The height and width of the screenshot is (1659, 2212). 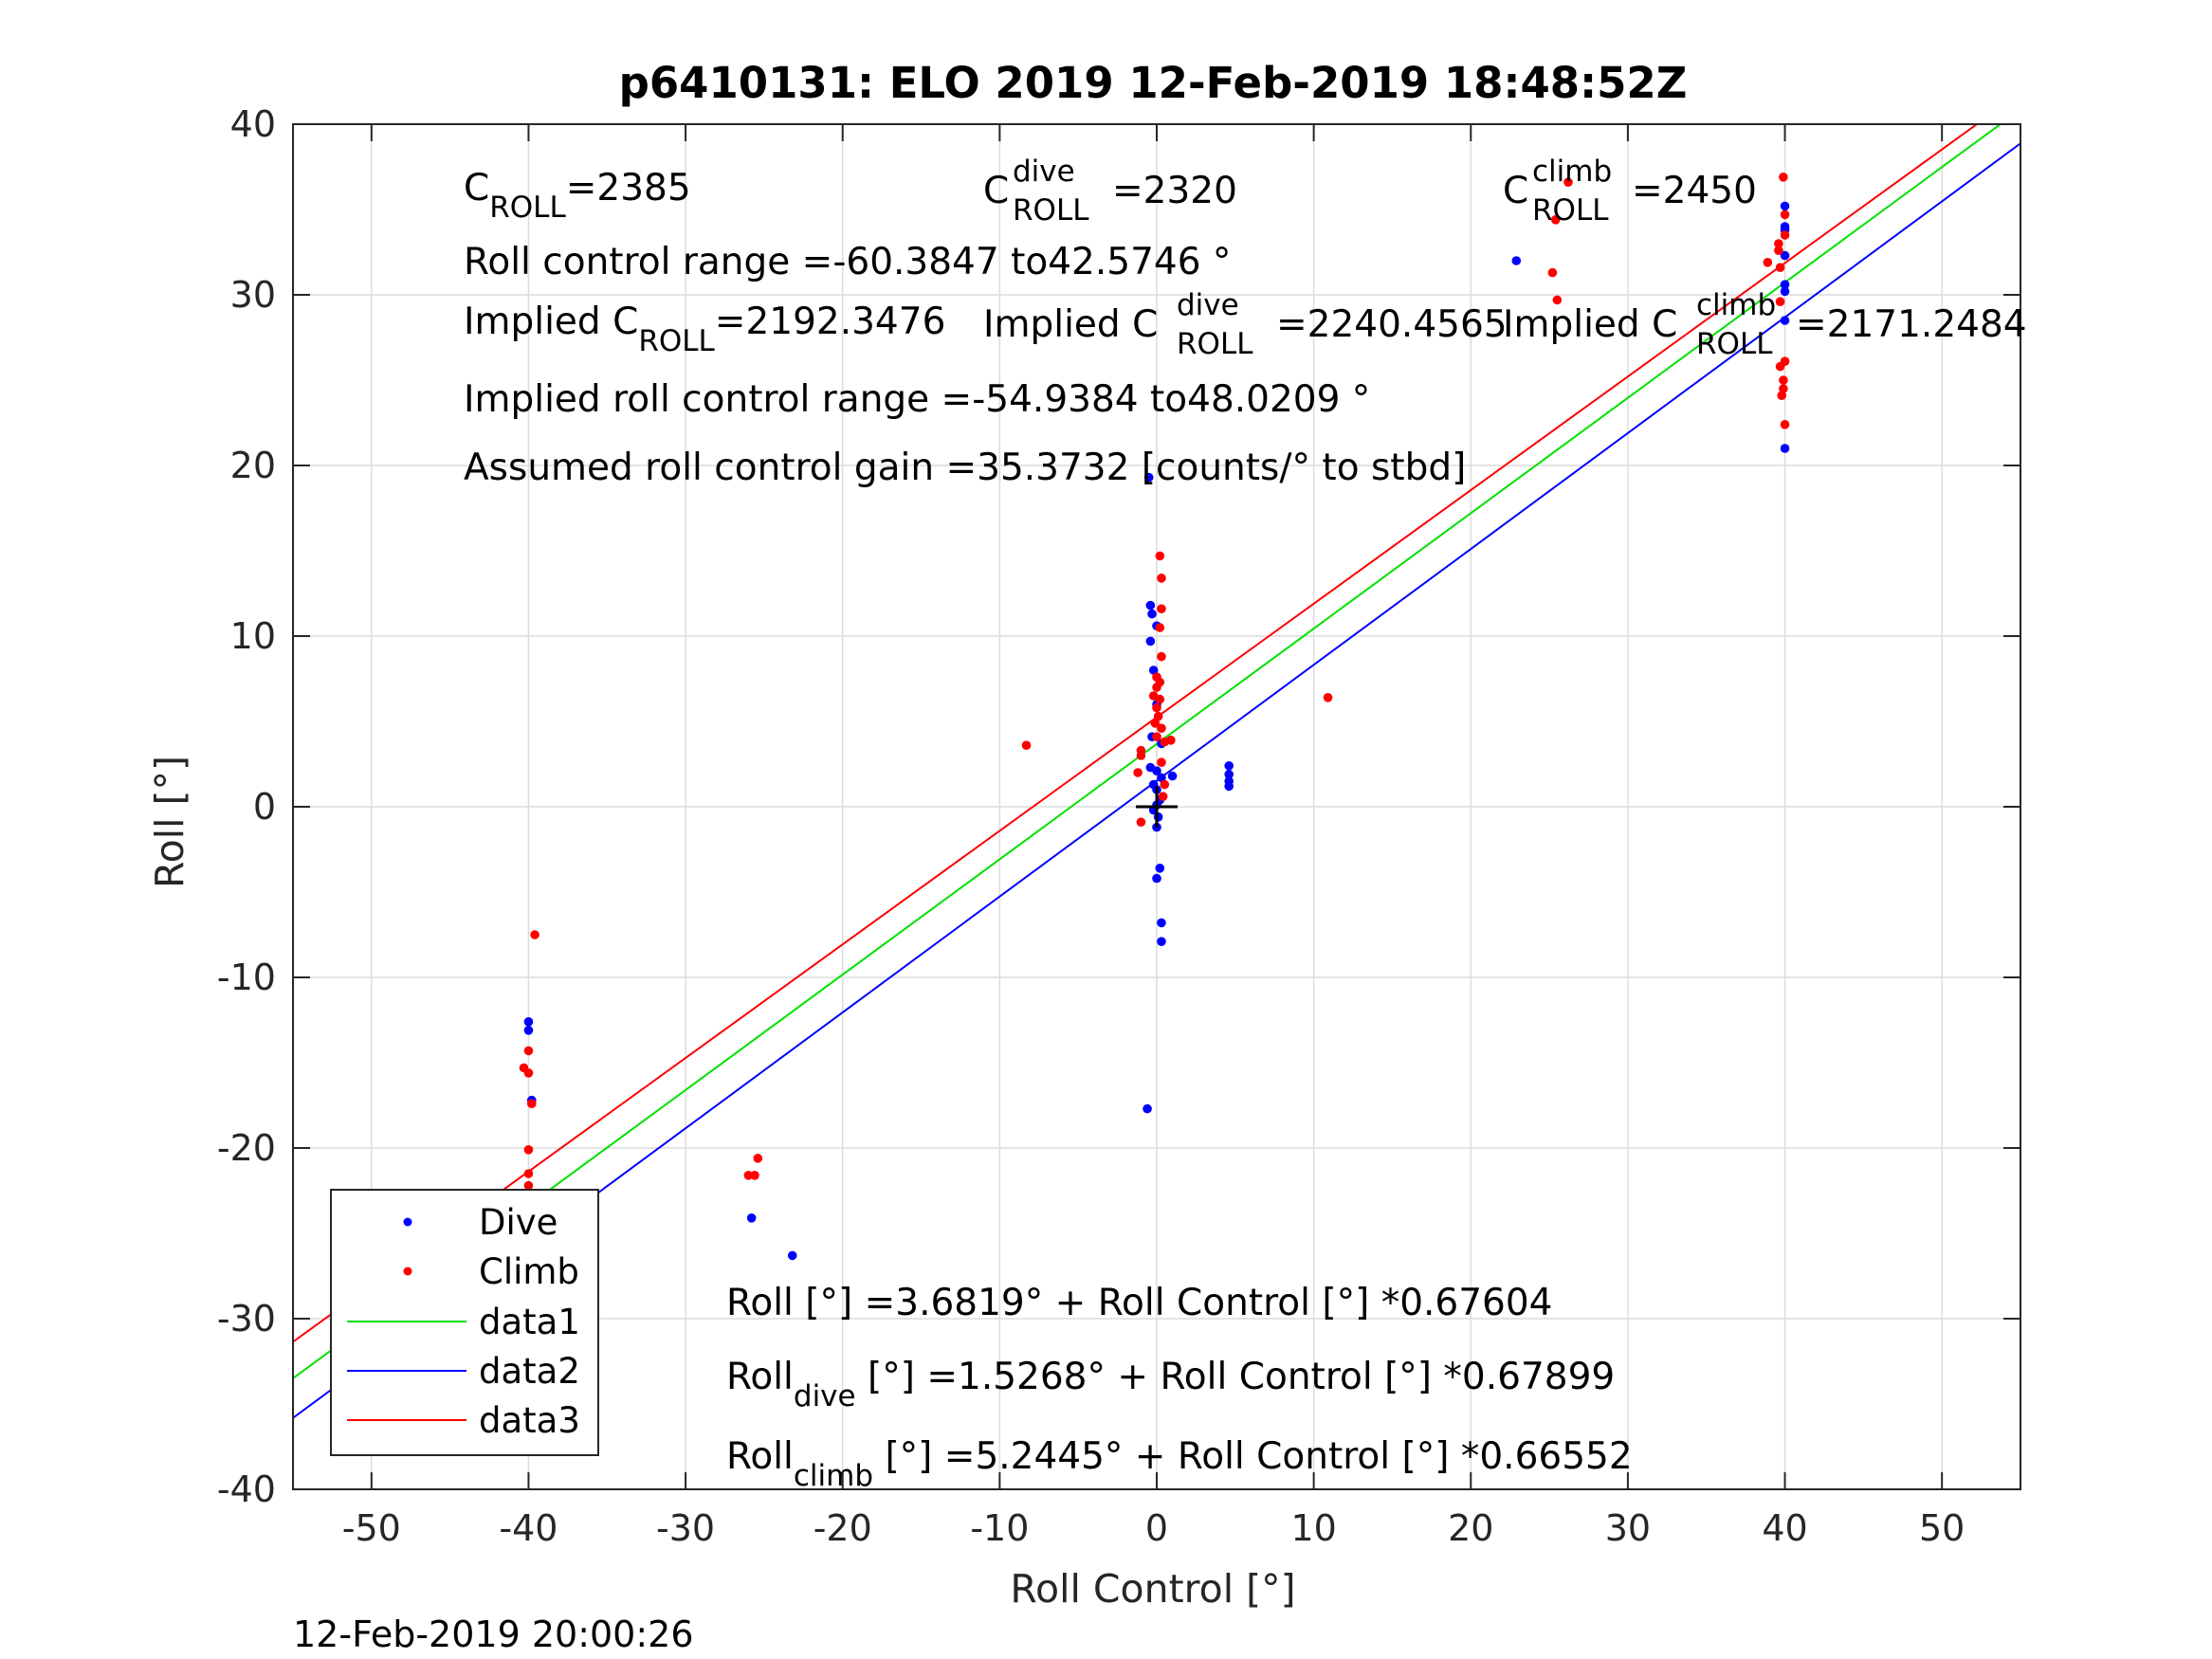 What do you see at coordinates (843, 1528) in the screenshot?
I see `x-tick-label: -20` at bounding box center [843, 1528].